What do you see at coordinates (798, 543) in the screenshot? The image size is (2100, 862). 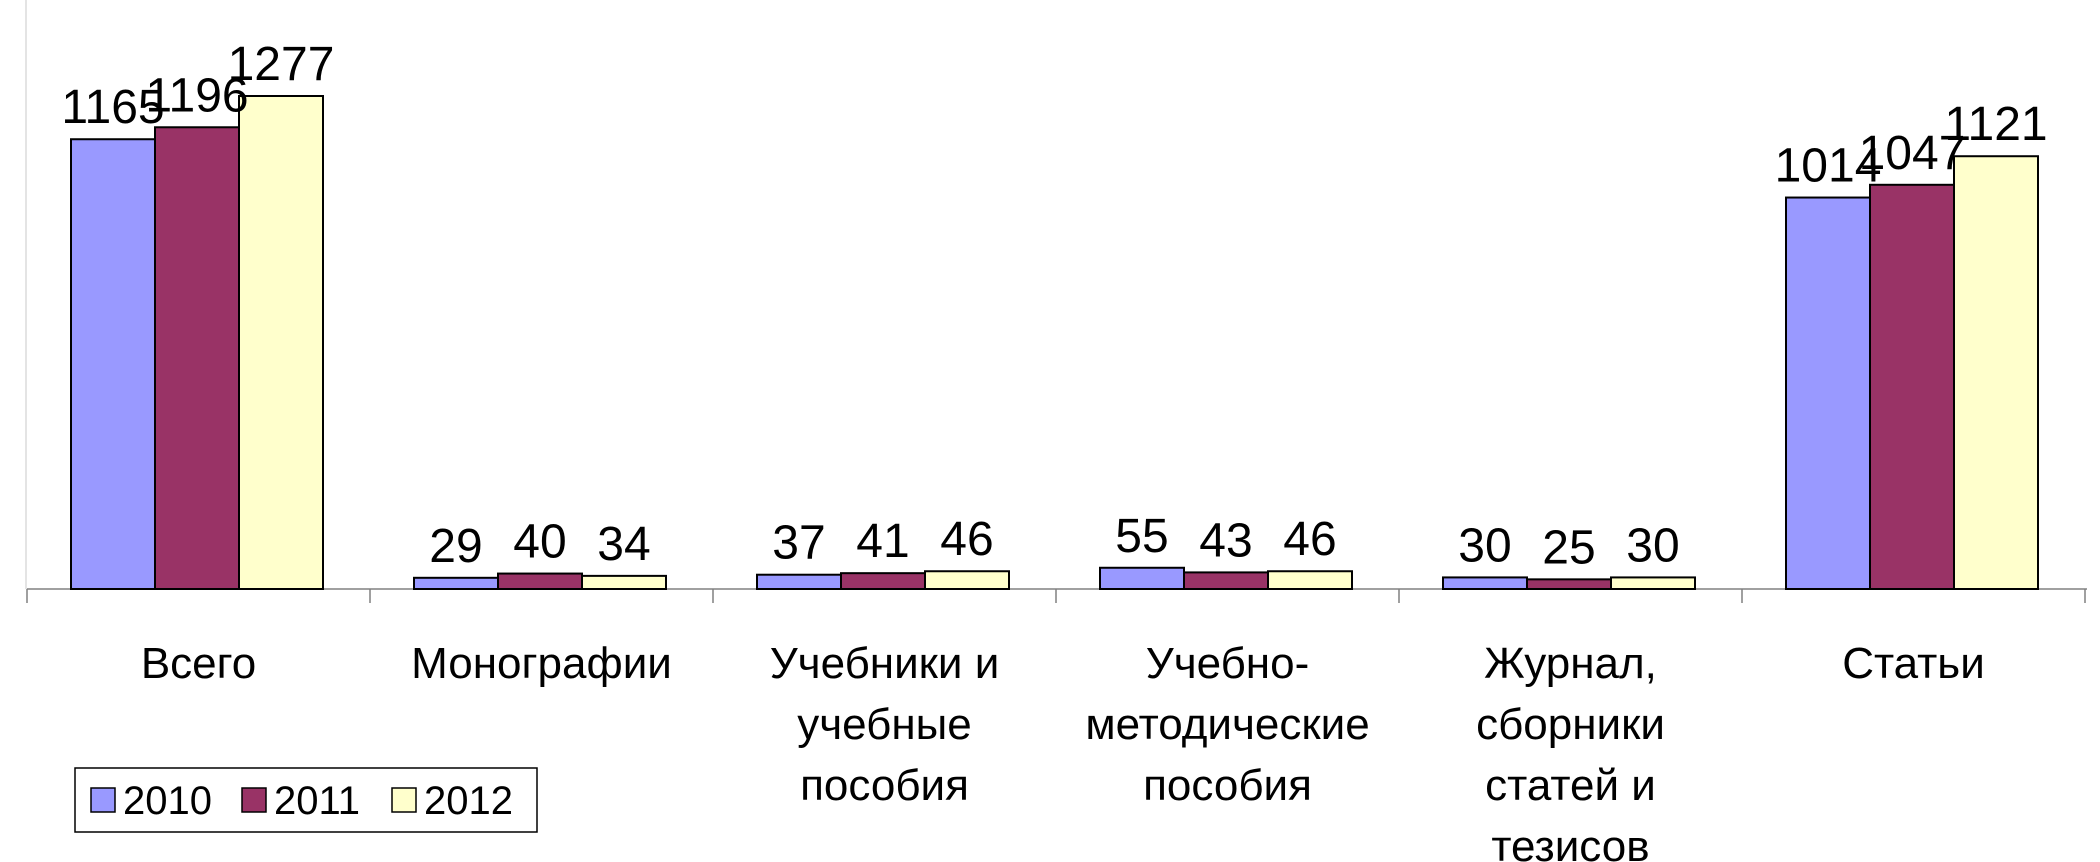 I see `data-label: 37` at bounding box center [798, 543].